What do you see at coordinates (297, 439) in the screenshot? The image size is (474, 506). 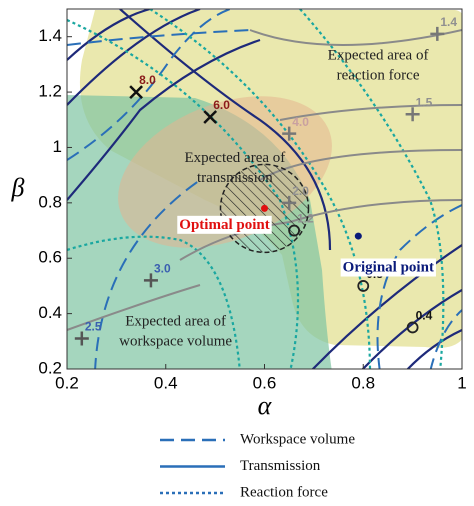 I see `legend-label: Workspace volume` at bounding box center [297, 439].